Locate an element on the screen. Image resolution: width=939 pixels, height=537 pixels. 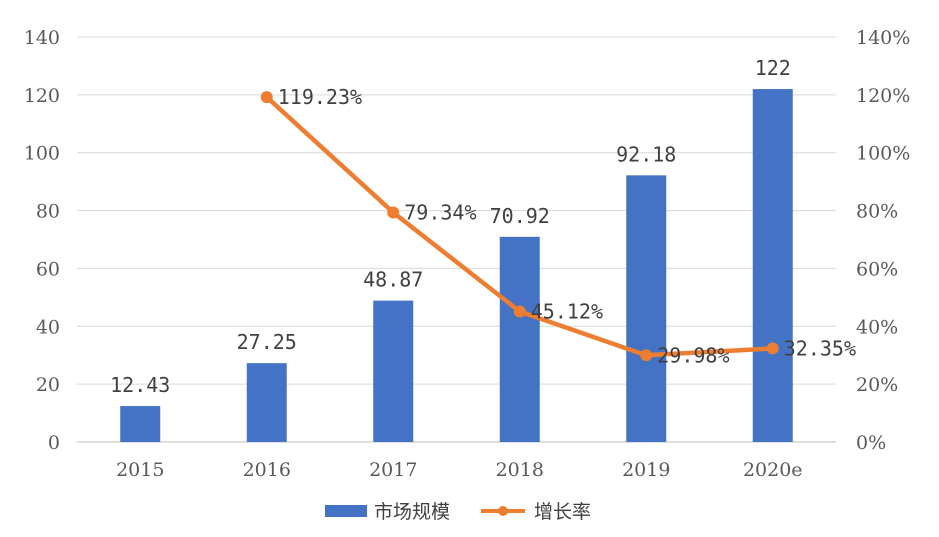
y-tick-label: 40 is located at coordinates (48, 327).